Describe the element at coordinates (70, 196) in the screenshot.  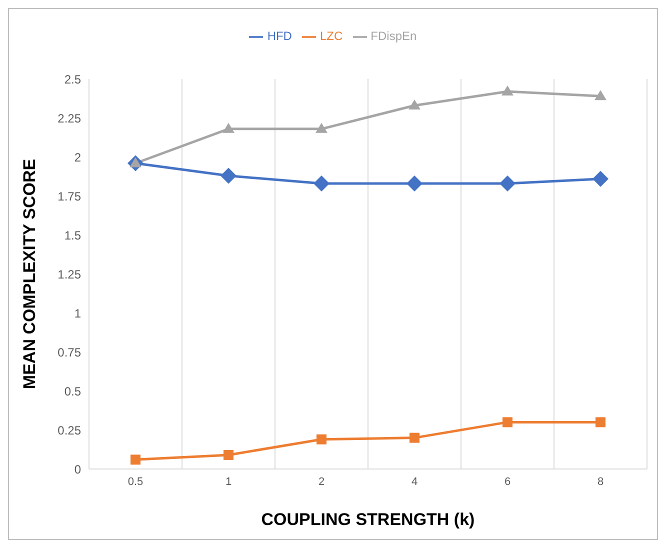
I see `y-tick-label: 1.75` at that location.